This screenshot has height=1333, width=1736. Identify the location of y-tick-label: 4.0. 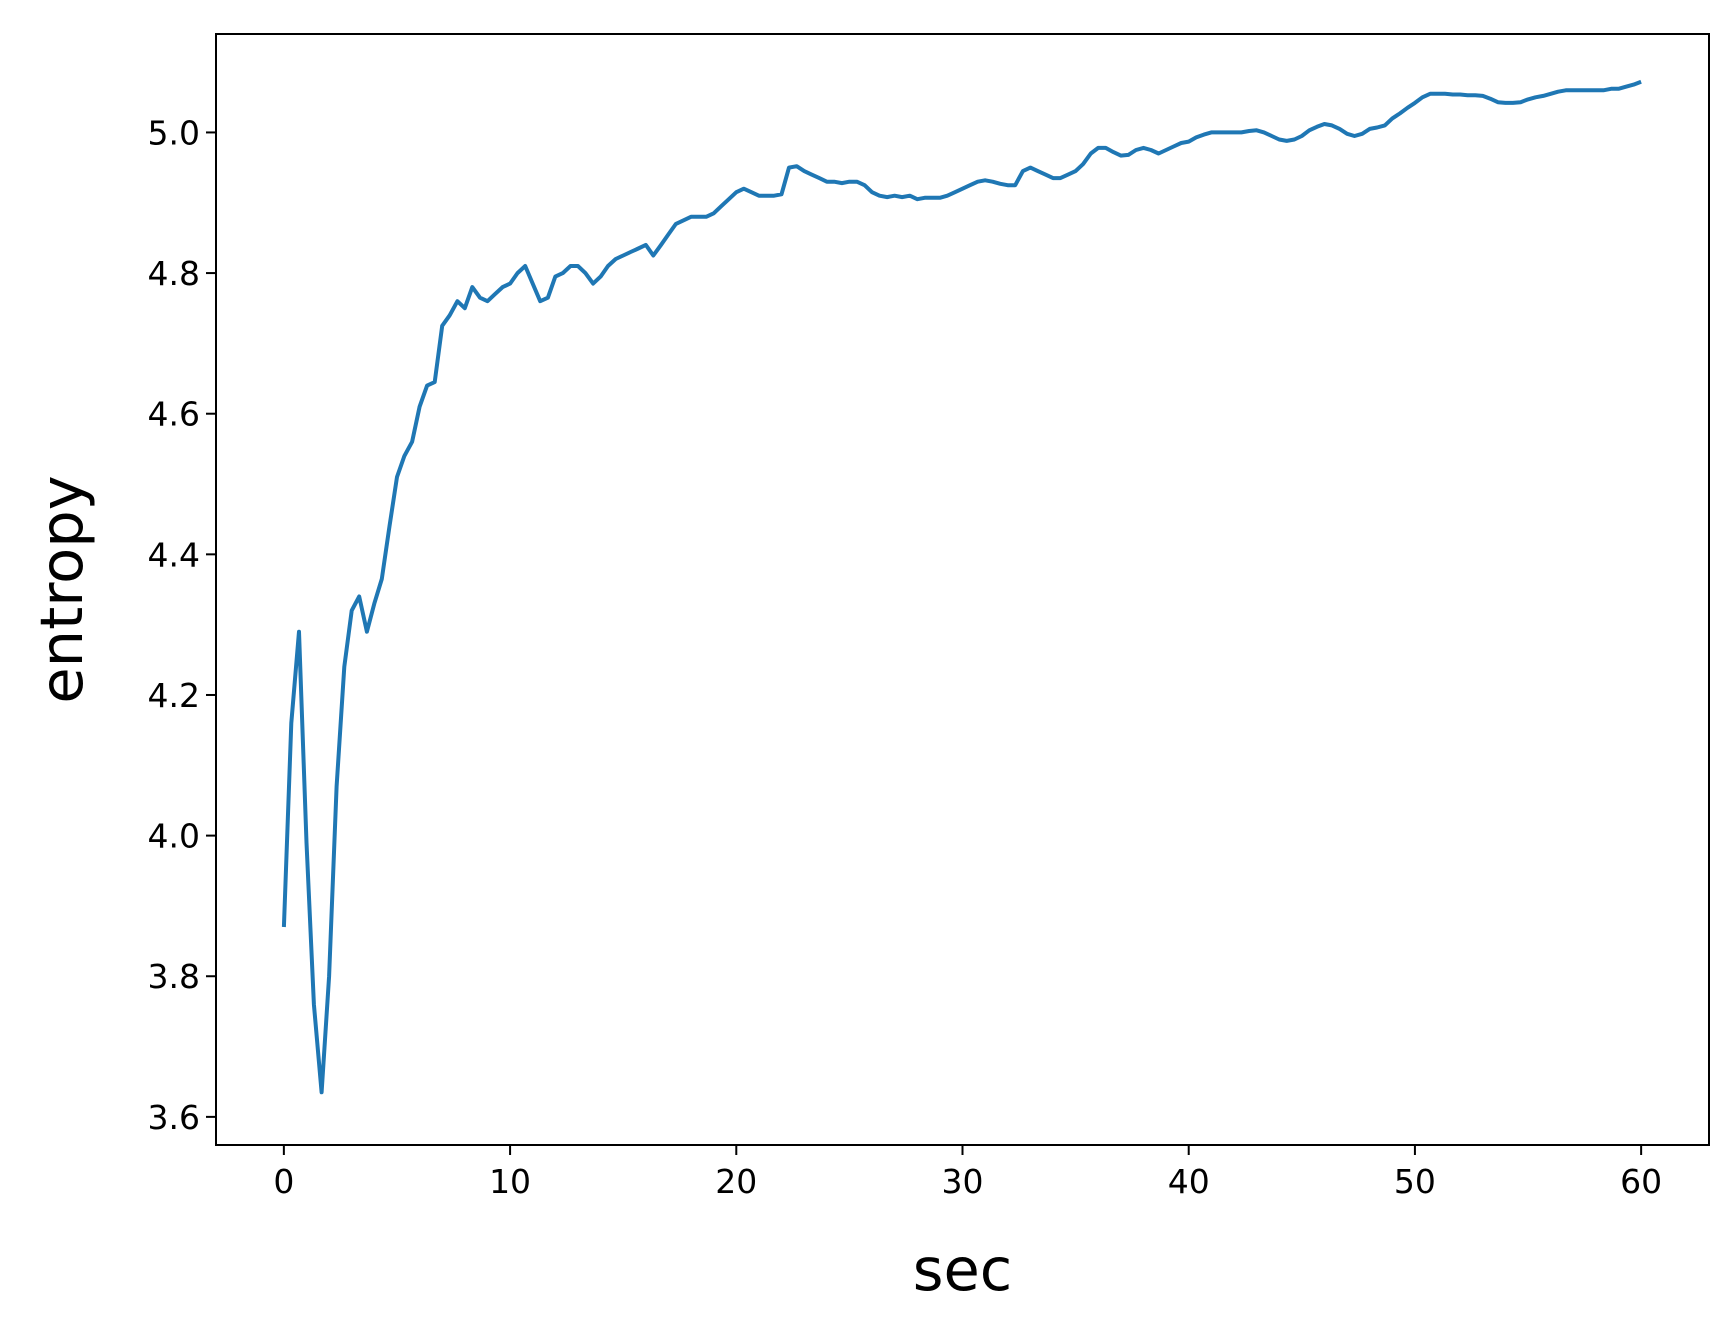
(174, 836).